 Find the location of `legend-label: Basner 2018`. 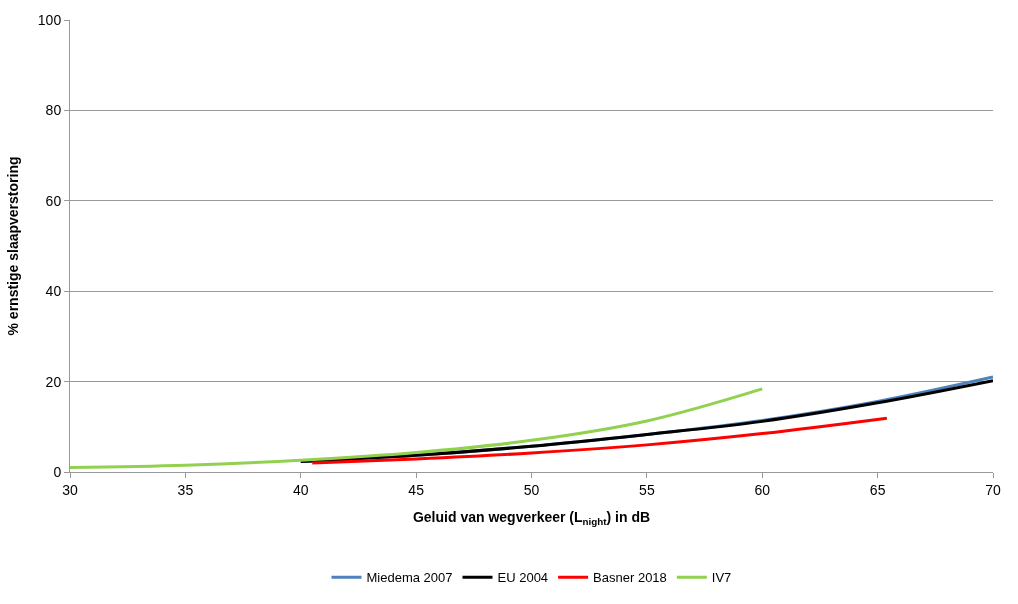

legend-label: Basner 2018 is located at coordinates (630, 578).